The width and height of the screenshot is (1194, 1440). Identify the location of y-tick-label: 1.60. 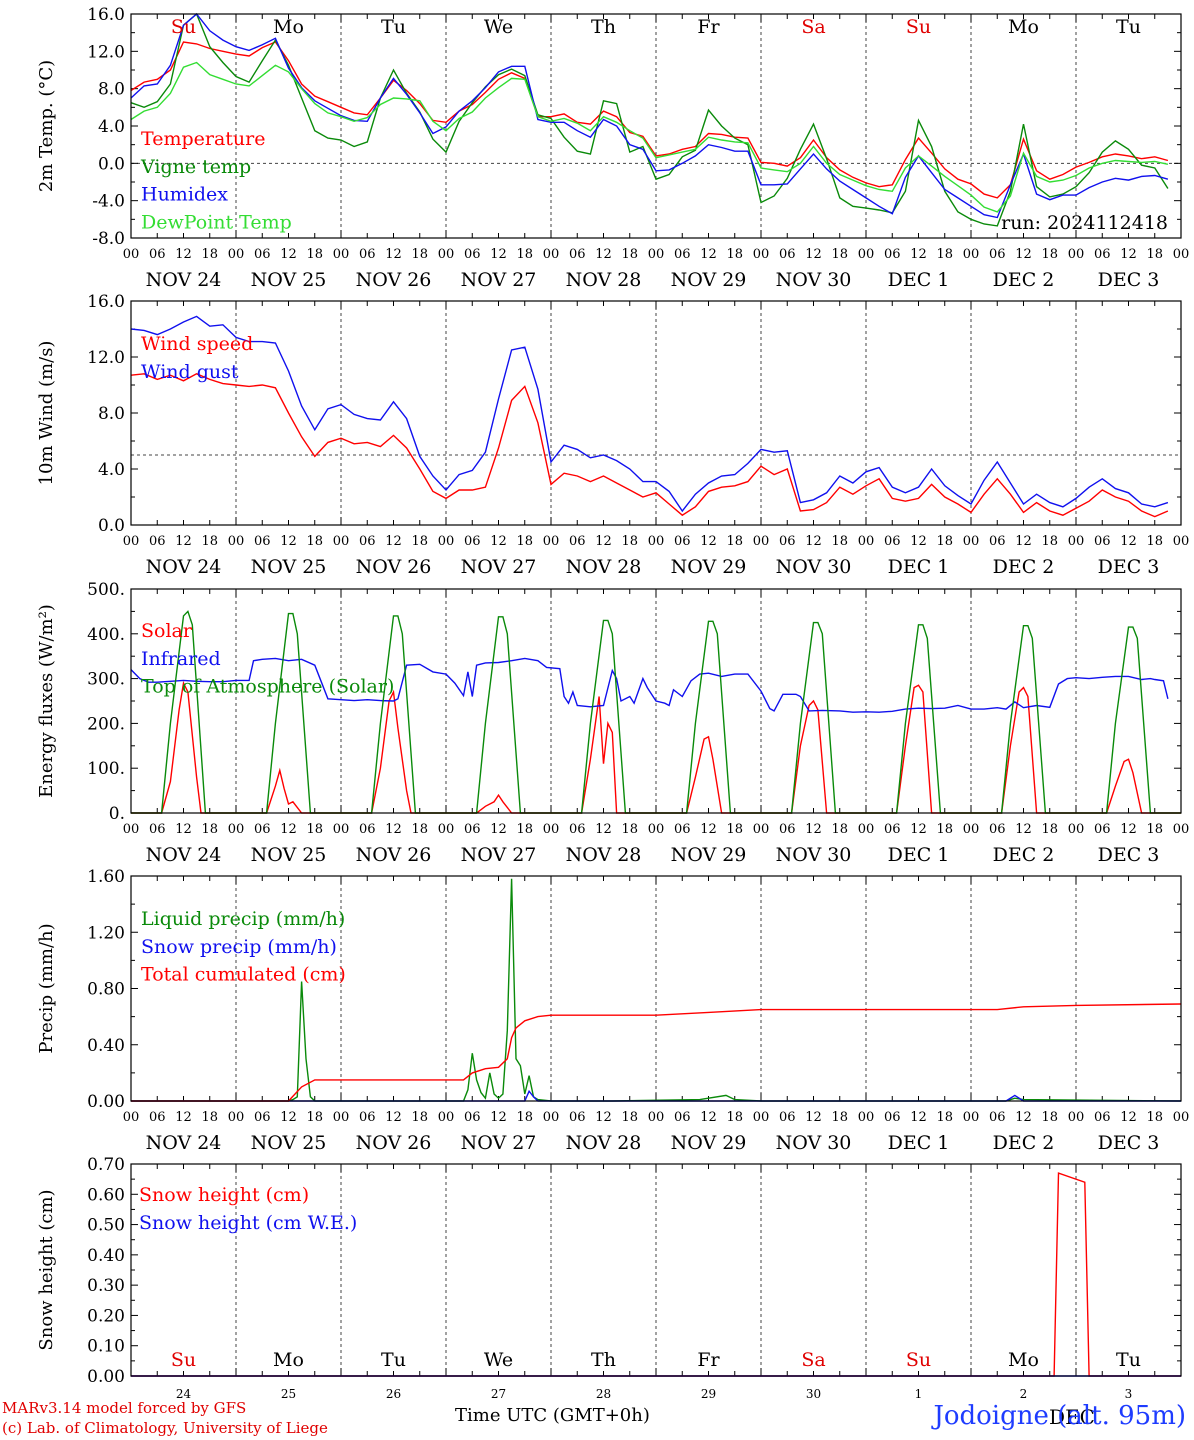
(106, 877).